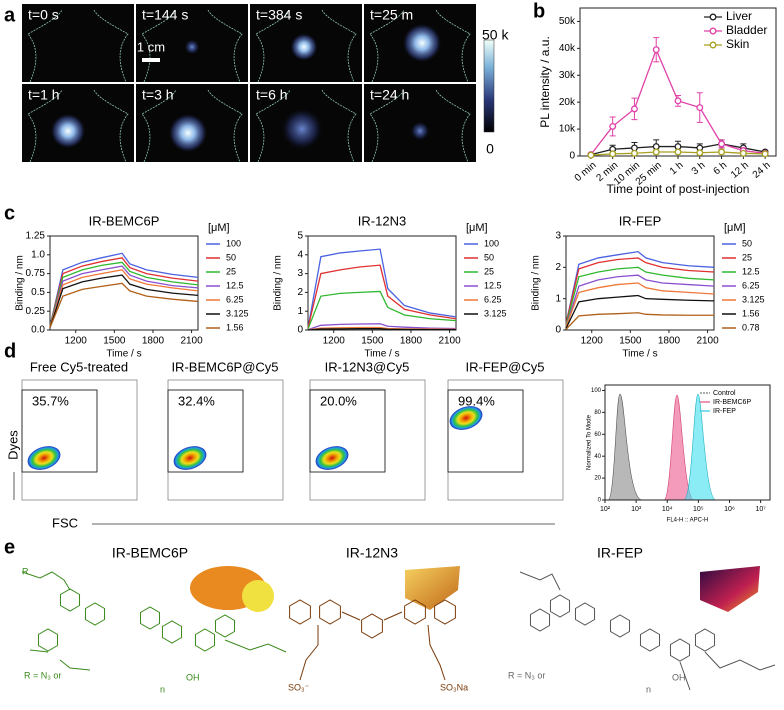  Describe the element at coordinates (567, 102) in the screenshot. I see `y-tick-label: 20k` at that location.